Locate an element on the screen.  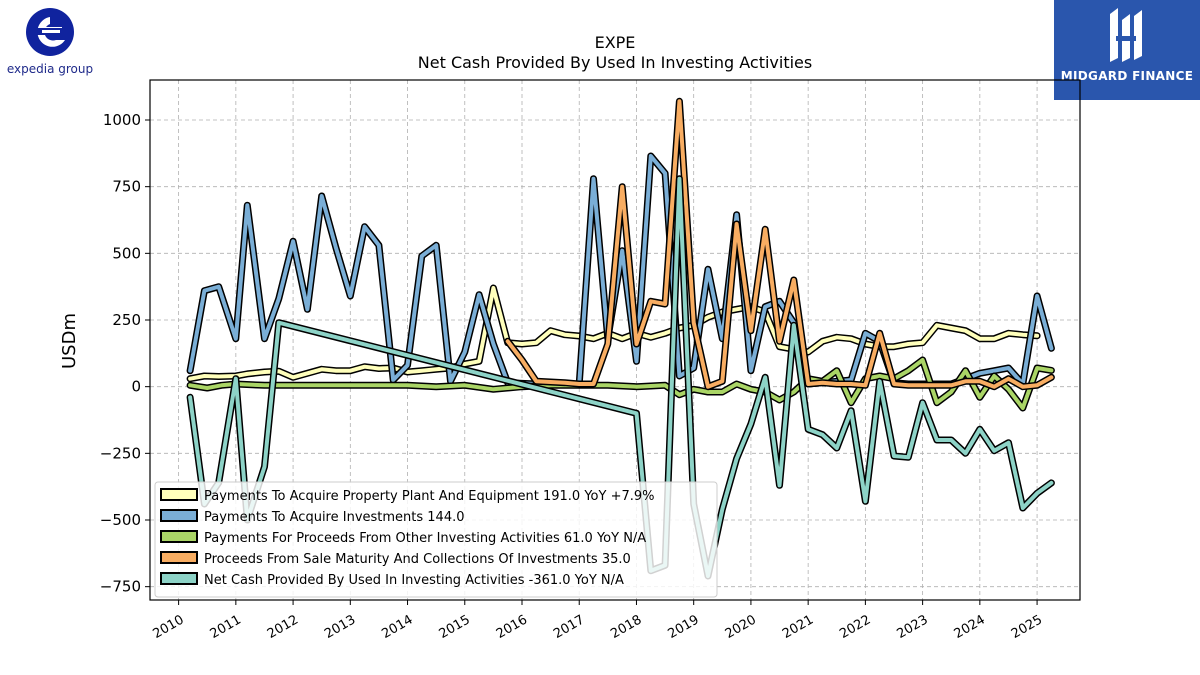
x-tick-label: 2021 is located at coordinates (798, 627).